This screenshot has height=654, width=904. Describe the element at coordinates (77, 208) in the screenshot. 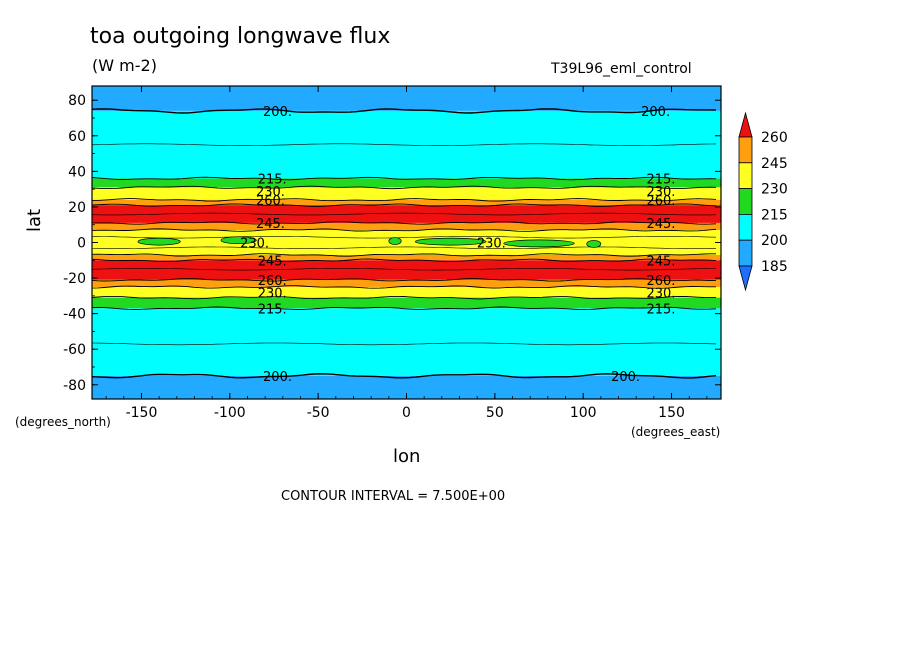

I see `y-tick-label: 20` at that location.